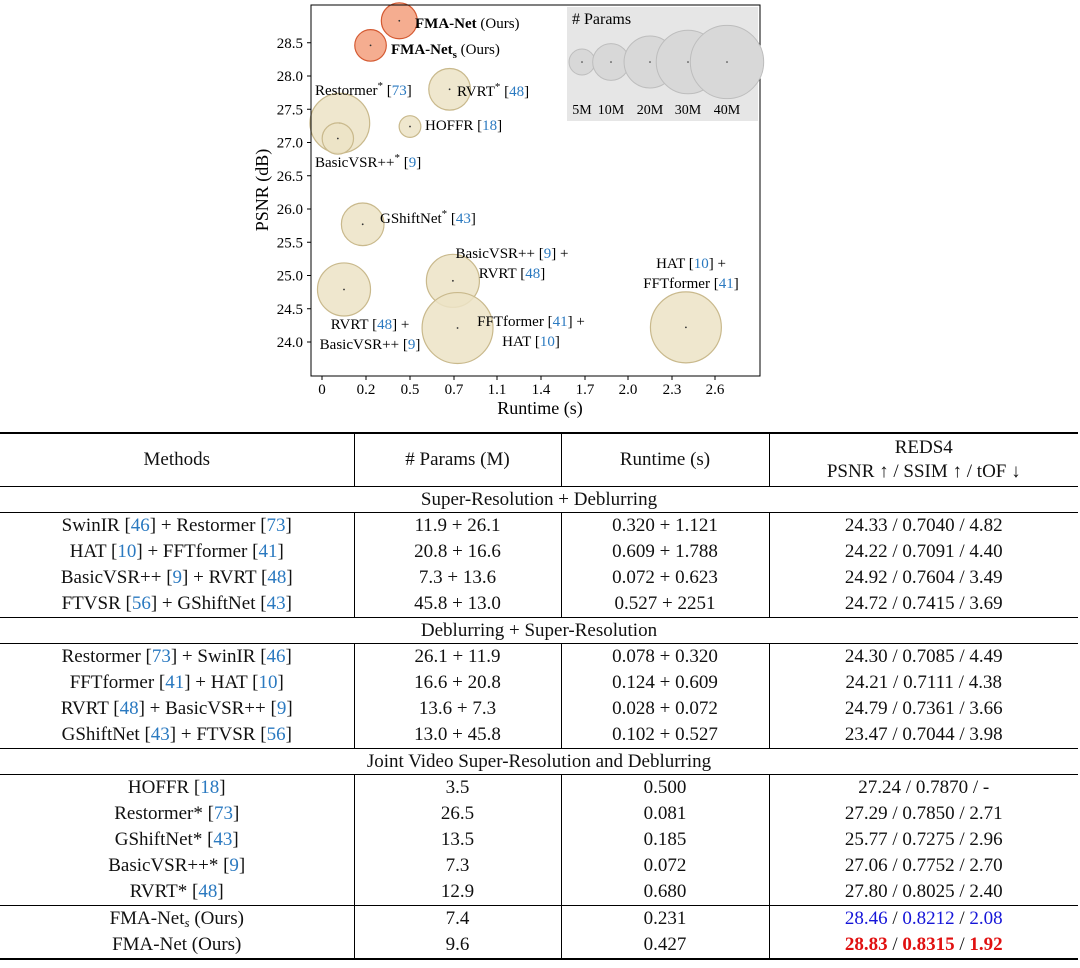  What do you see at coordinates (923, 471) in the screenshot?
I see `header-reds4-metrics: PSNR ↑ / SSIM ↑ / tOF ↓` at bounding box center [923, 471].